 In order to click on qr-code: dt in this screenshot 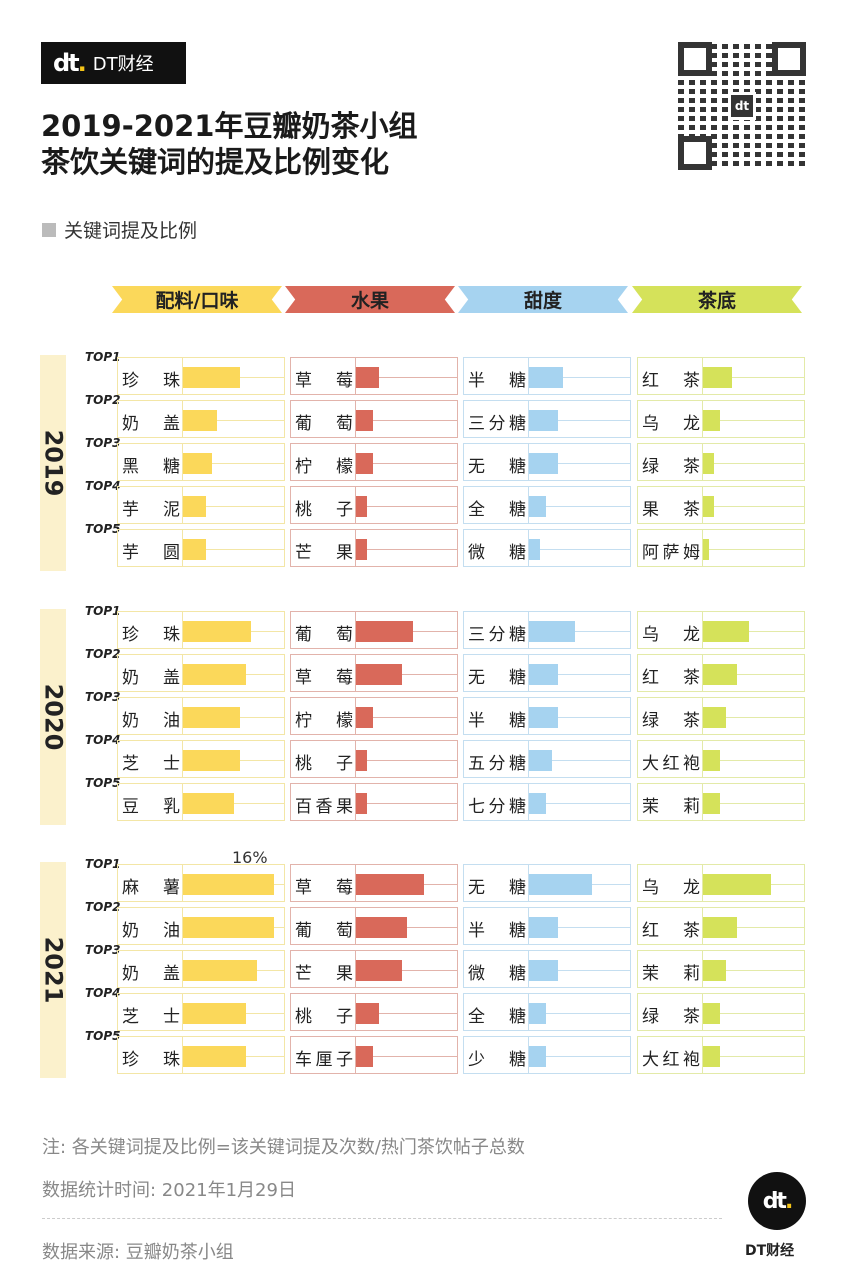, I will do `click(742, 106)`.